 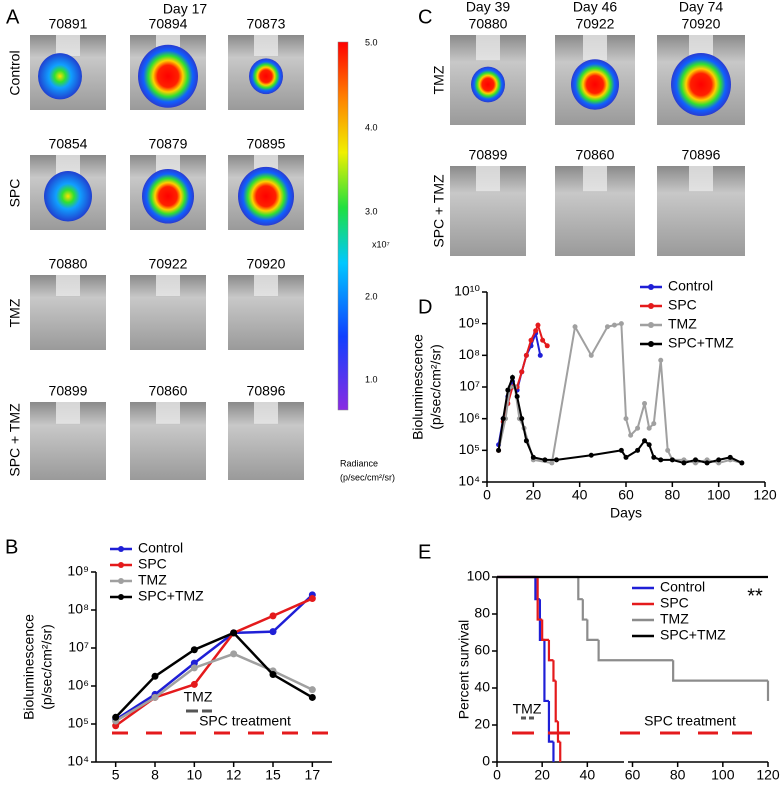 What do you see at coordinates (595, 24) in the screenshot?
I see `animal-id: 70922` at bounding box center [595, 24].